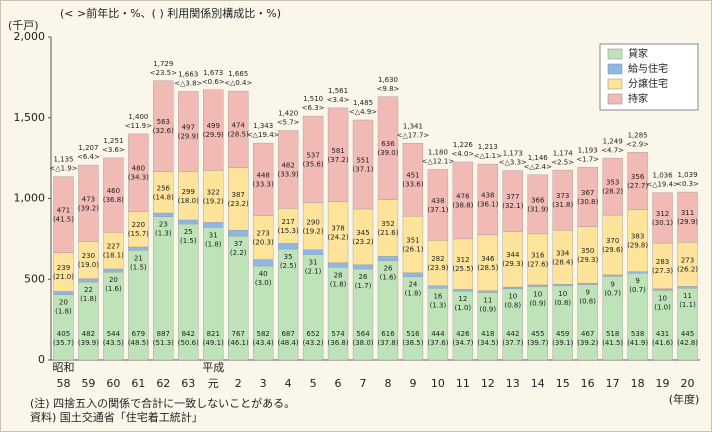  I want to click on segment-share: (29.3), so click(587, 260).